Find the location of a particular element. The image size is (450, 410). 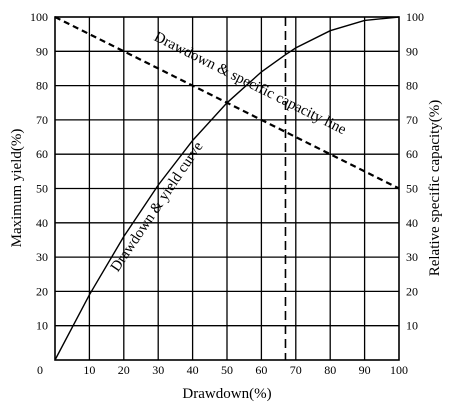

y-tick-label-right: 50 is located at coordinates (412, 189).